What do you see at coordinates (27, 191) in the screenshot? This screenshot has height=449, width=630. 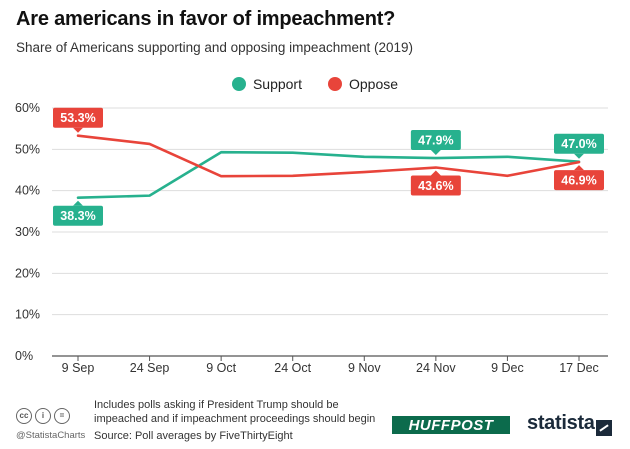 I see `y-tick-label: 40%` at bounding box center [27, 191].